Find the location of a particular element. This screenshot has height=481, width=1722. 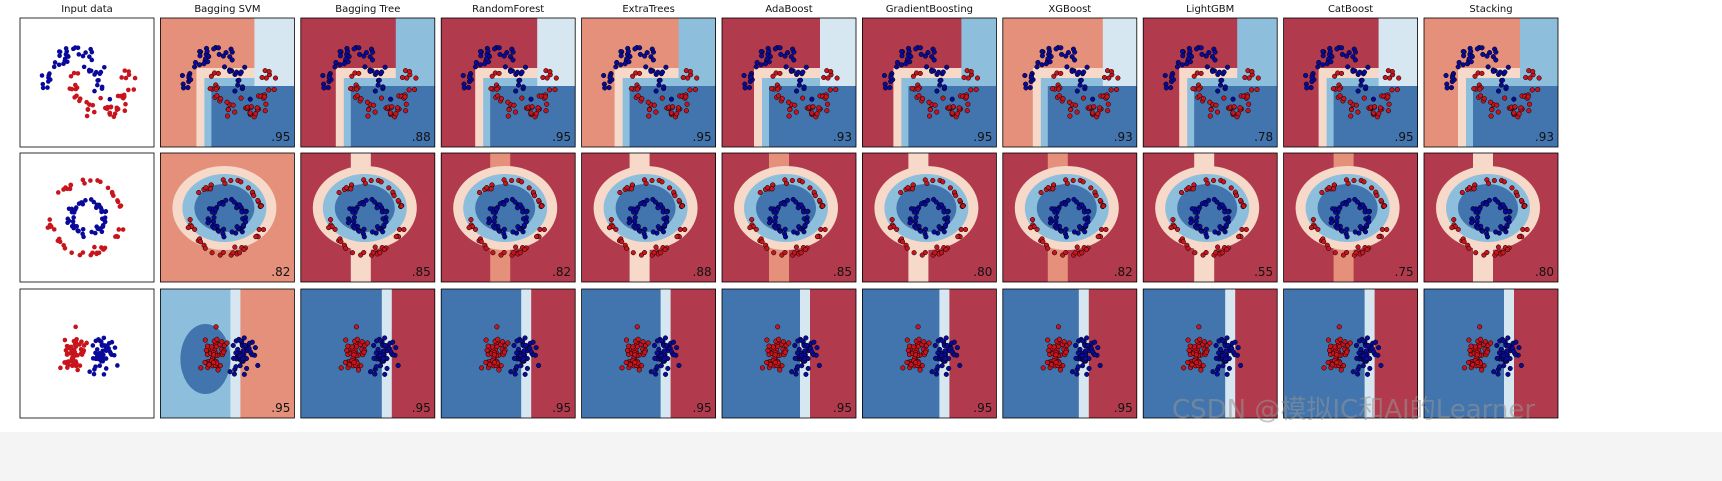

decision-surface is located at coordinates (1491, 217).